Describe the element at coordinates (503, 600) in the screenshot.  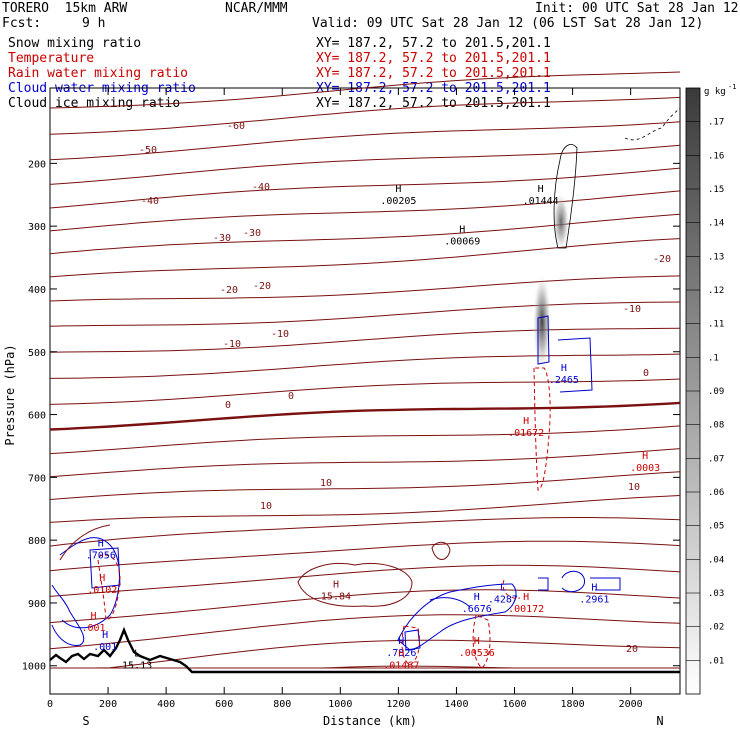
I see `maximum-value: .4287` at that location.